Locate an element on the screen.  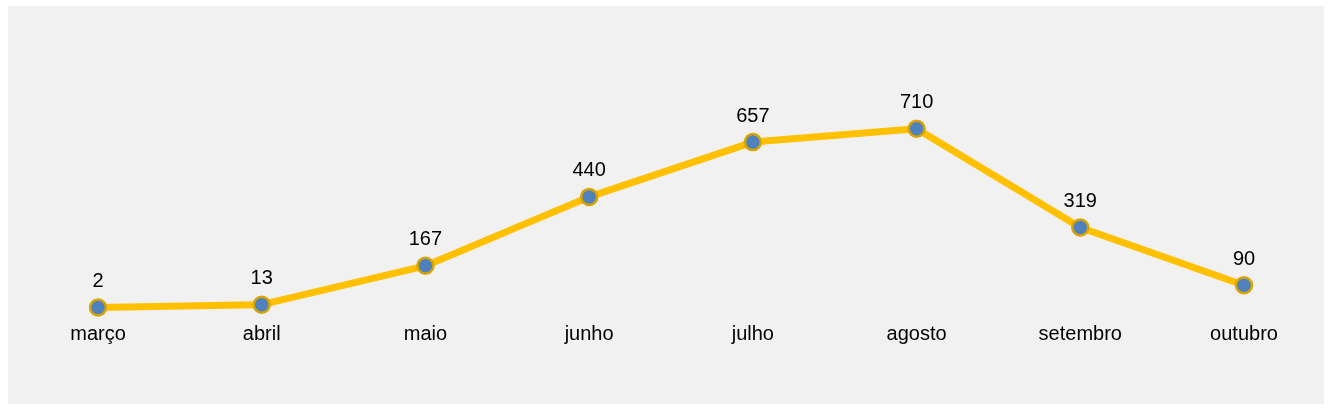
data-label: 657 is located at coordinates (753, 114).